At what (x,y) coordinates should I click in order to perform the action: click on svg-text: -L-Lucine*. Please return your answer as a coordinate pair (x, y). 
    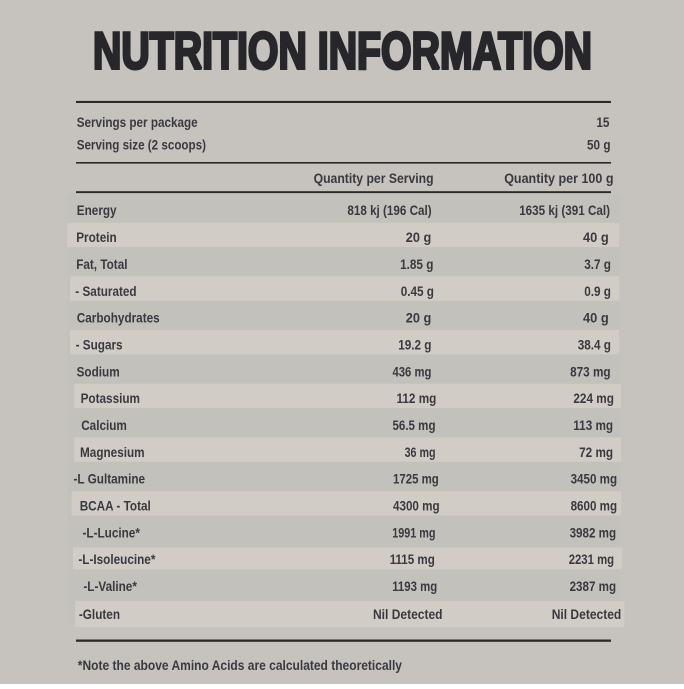
    Looking at the image, I should click on (112, 532).